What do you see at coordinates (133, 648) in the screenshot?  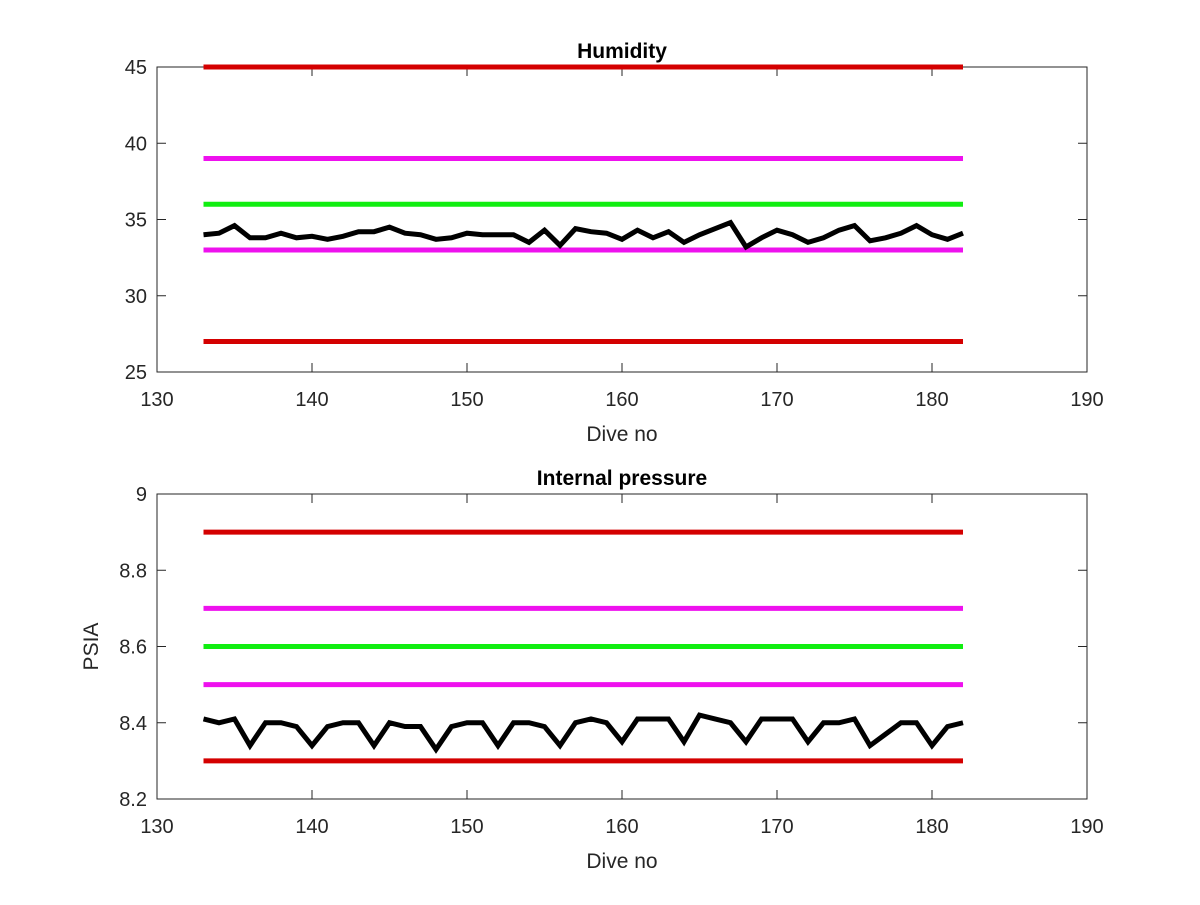 I see `y-tick-label: 8.6` at bounding box center [133, 648].